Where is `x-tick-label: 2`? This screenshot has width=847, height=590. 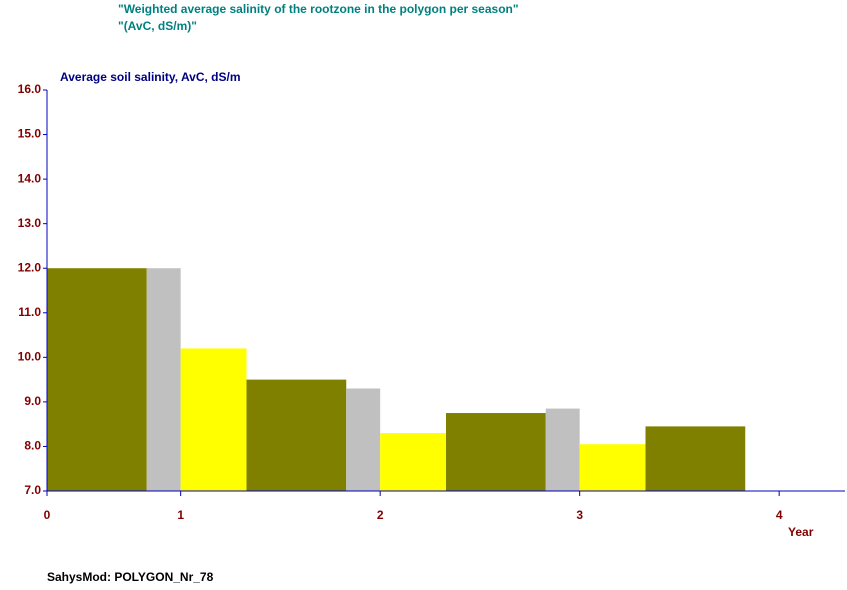
x-tick-label: 2 is located at coordinates (380, 515).